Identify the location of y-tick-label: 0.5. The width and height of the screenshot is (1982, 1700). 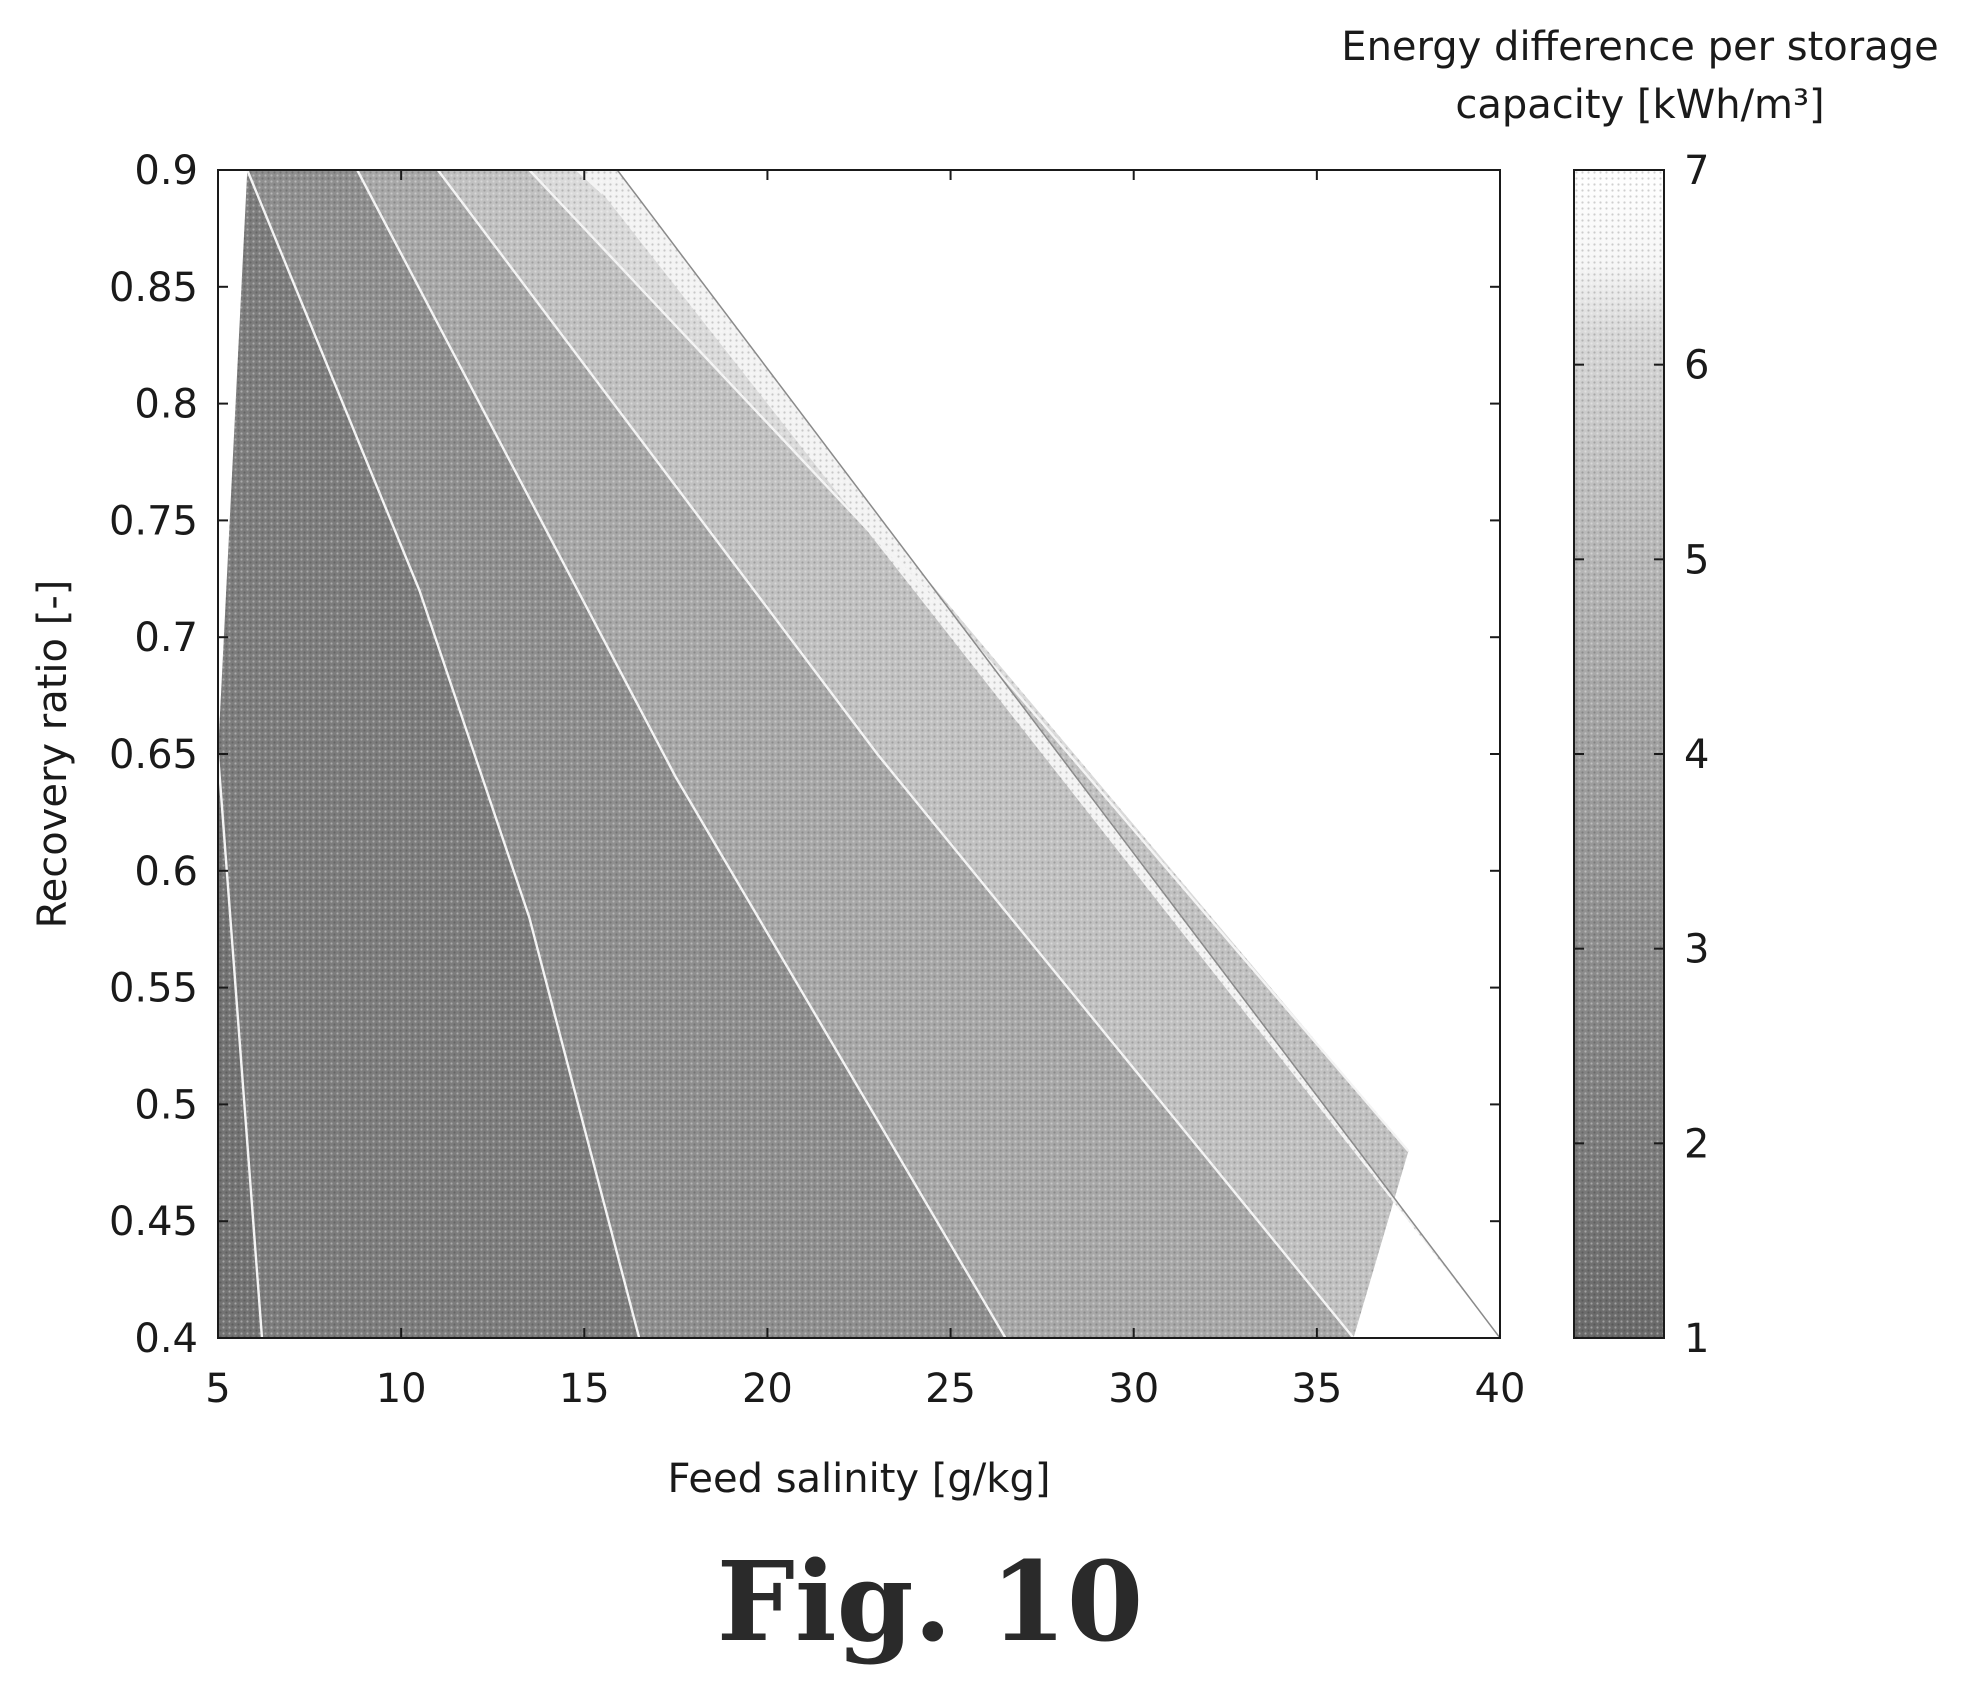
(166, 1105).